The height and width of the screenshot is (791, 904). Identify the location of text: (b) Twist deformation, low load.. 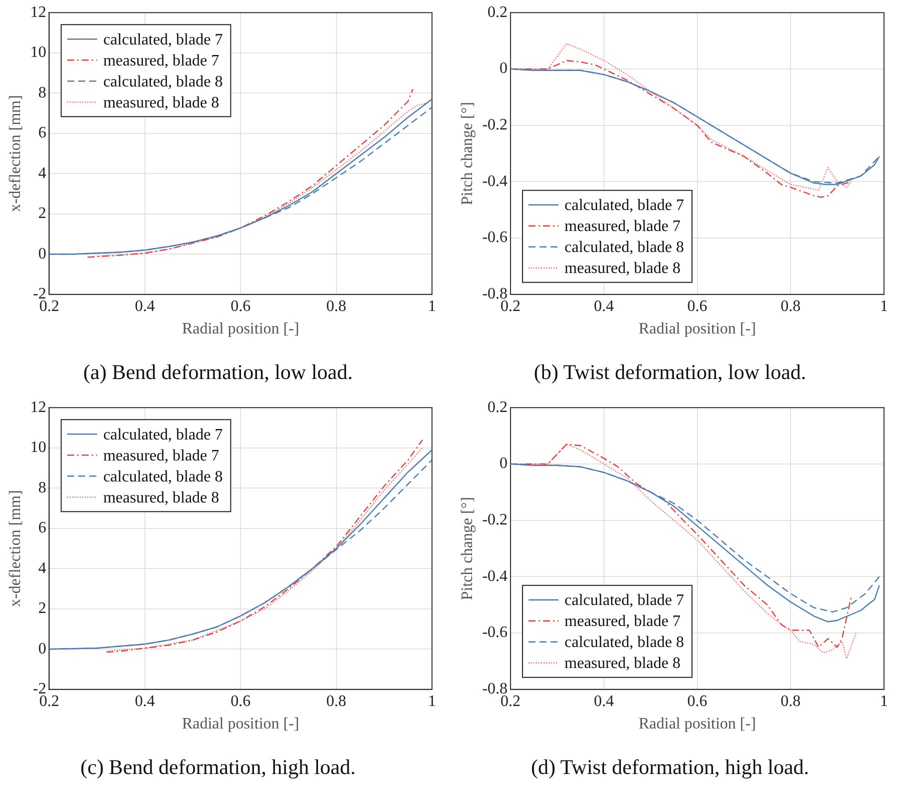
(670, 372).